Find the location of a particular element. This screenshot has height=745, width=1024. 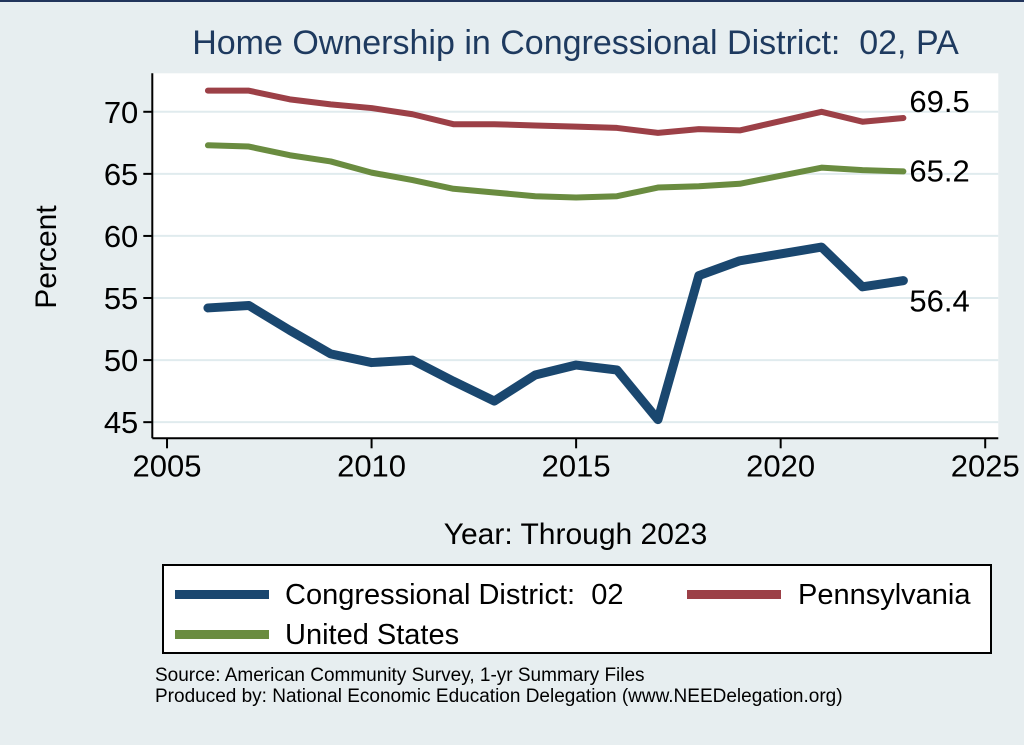

end-value-label-united-states: 65.2 is located at coordinates (939, 170).